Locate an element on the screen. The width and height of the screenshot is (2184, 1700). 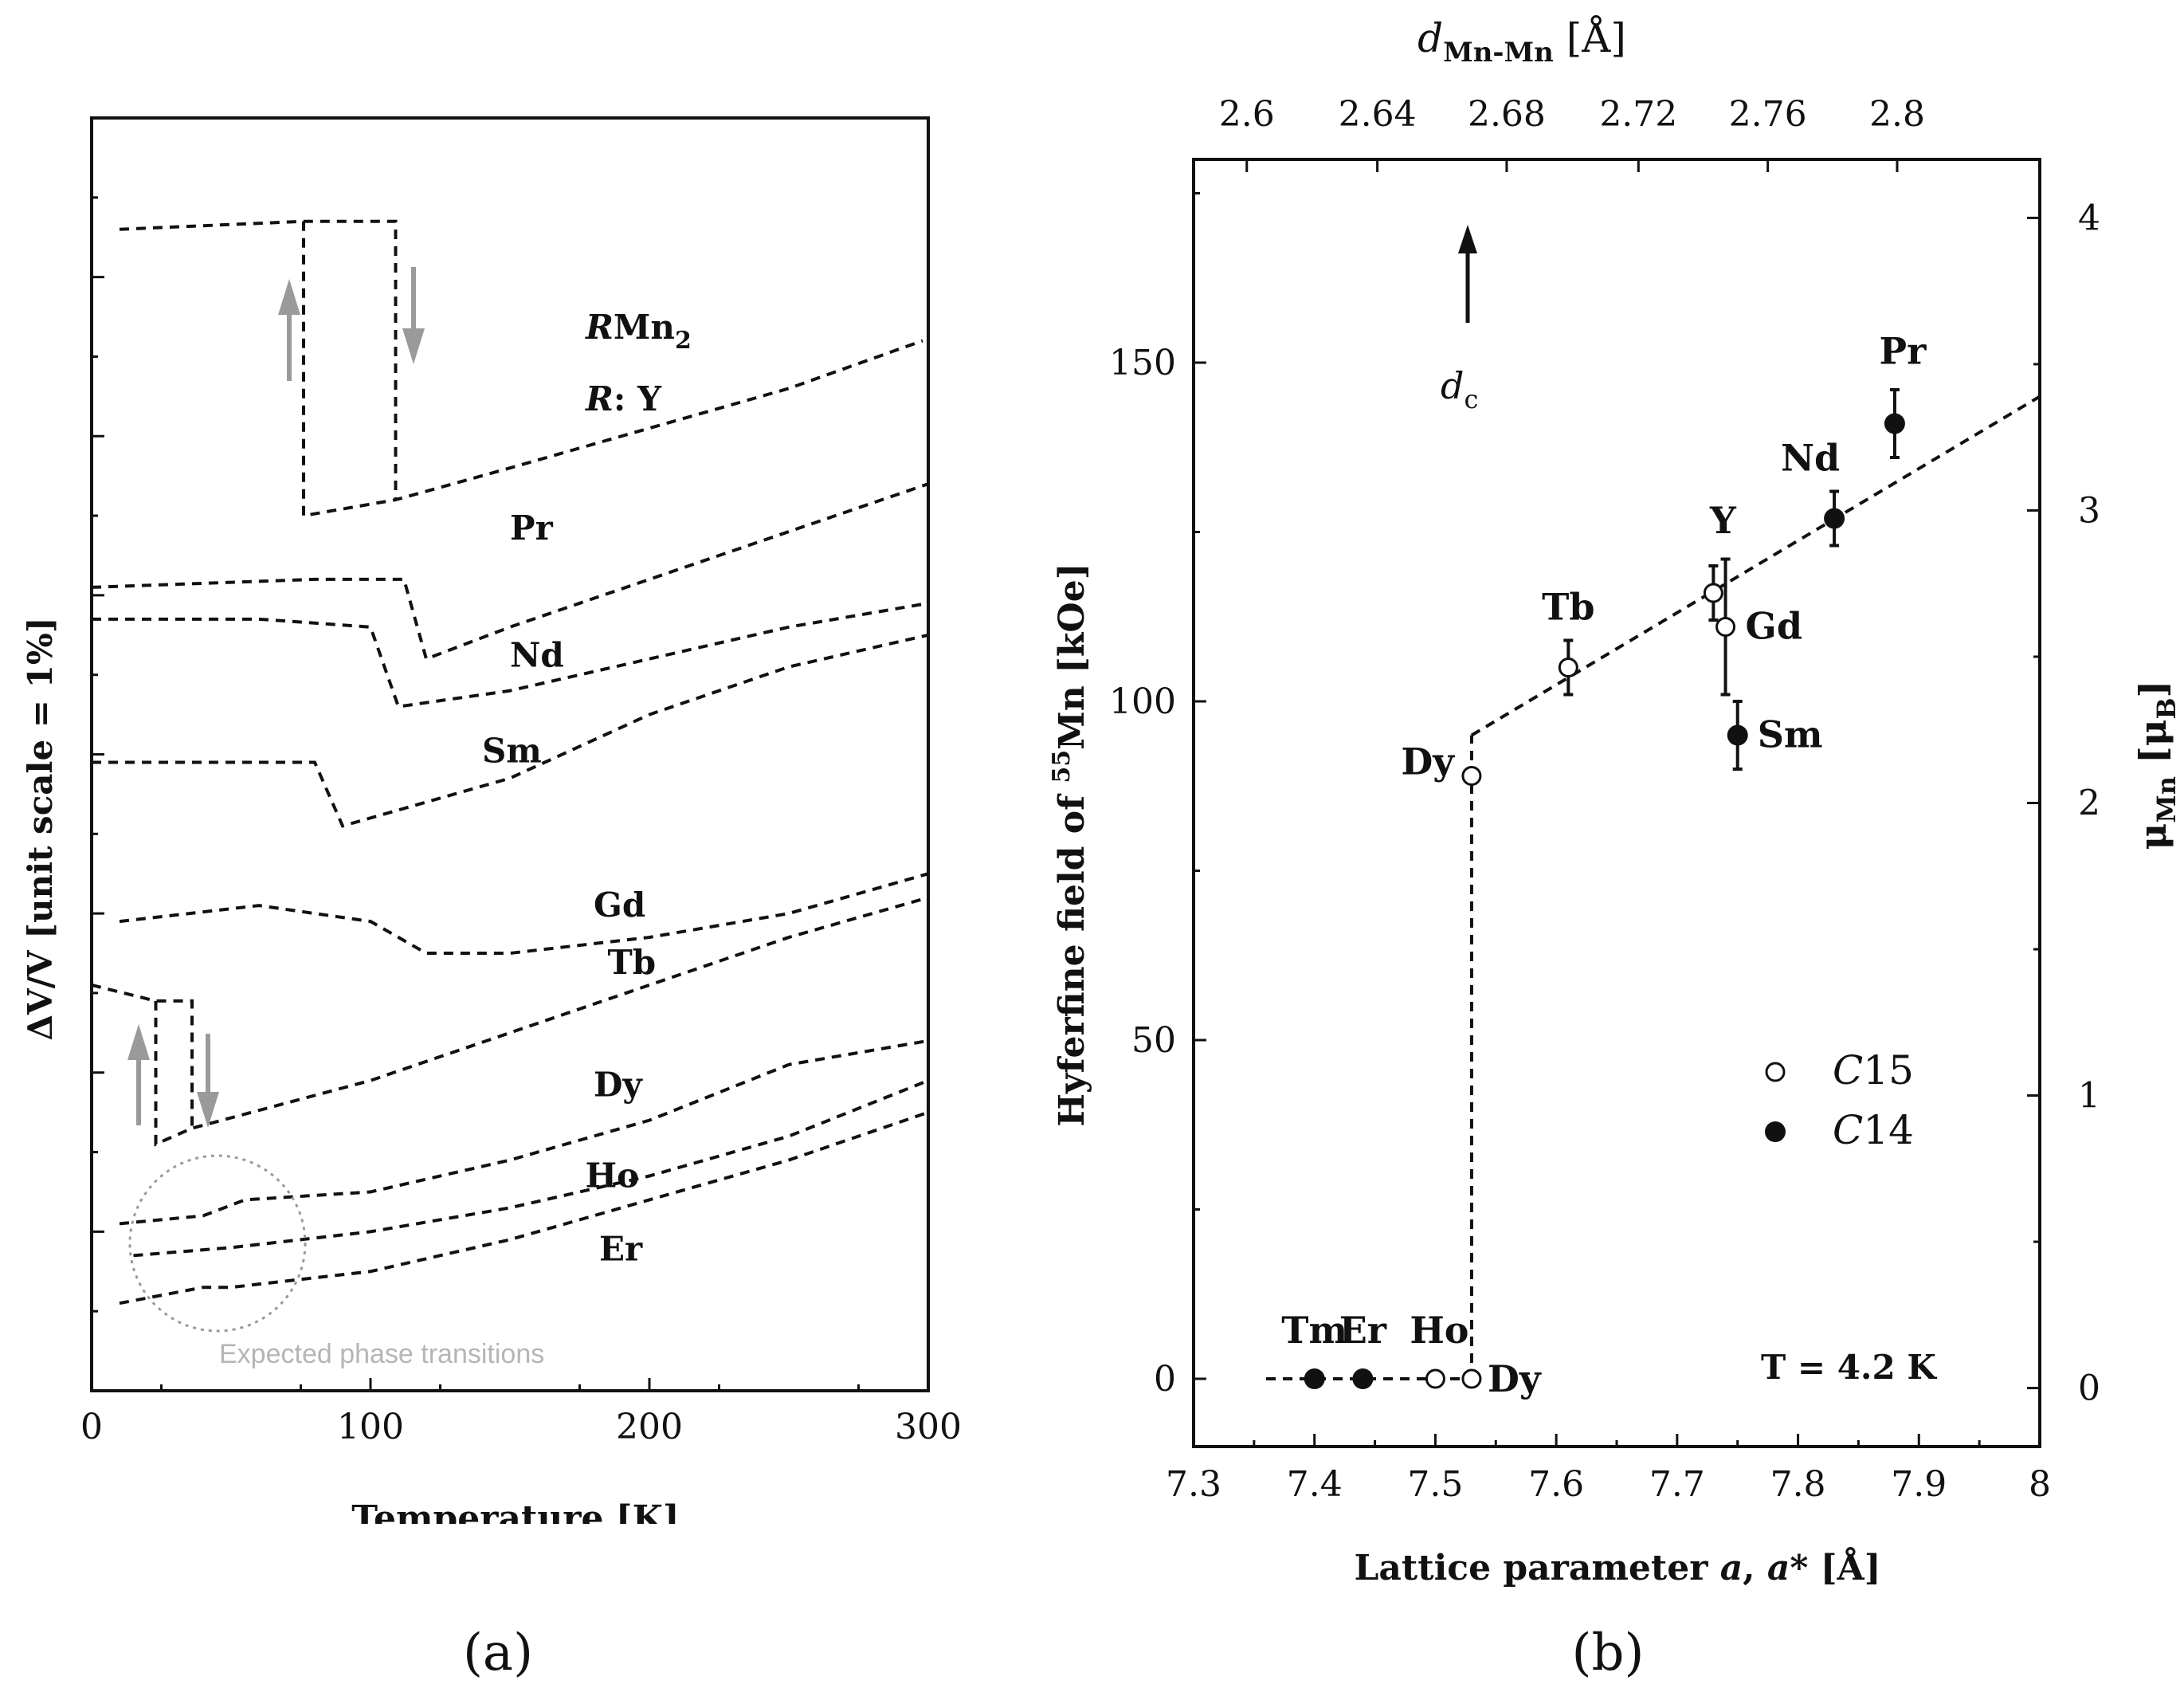
x2-tick-label: 2.6 is located at coordinates (1247, 114).